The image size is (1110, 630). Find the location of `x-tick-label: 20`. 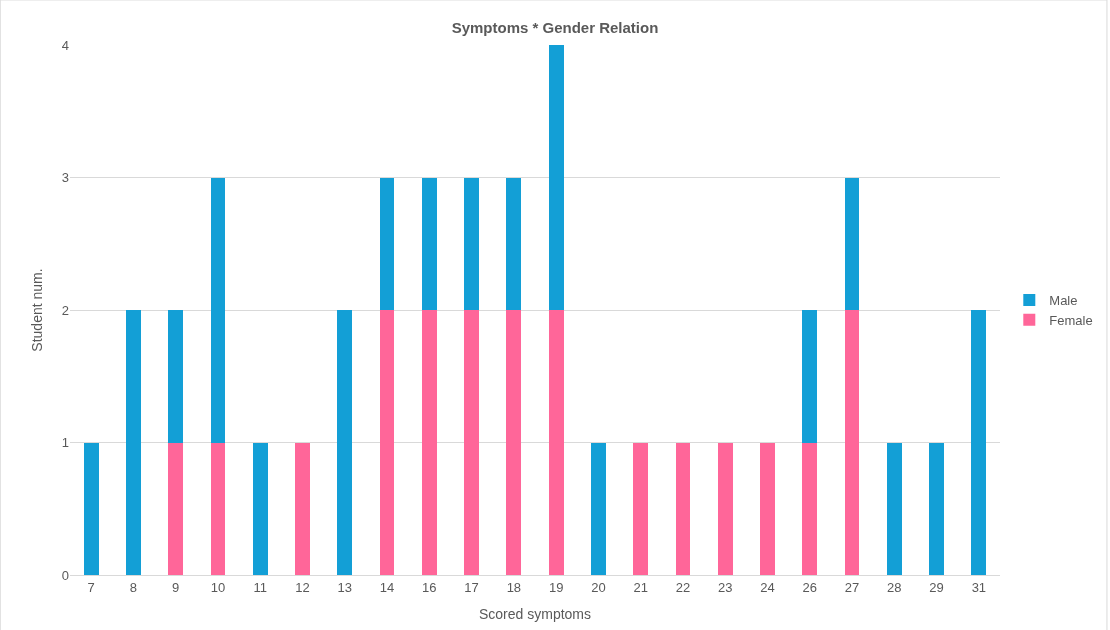

x-tick-label: 20 is located at coordinates (598, 587).